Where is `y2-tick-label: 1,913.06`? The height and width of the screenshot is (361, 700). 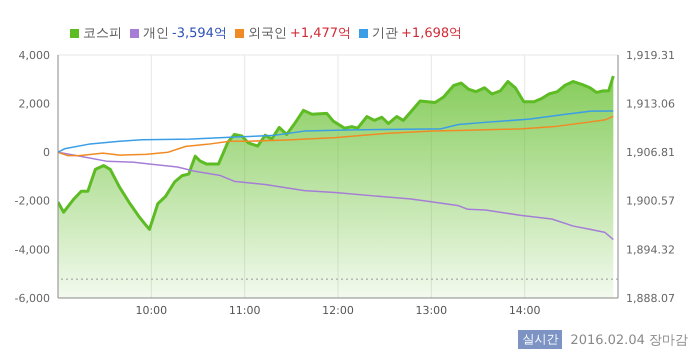 y2-tick-label: 1,913.06 is located at coordinates (650, 104).